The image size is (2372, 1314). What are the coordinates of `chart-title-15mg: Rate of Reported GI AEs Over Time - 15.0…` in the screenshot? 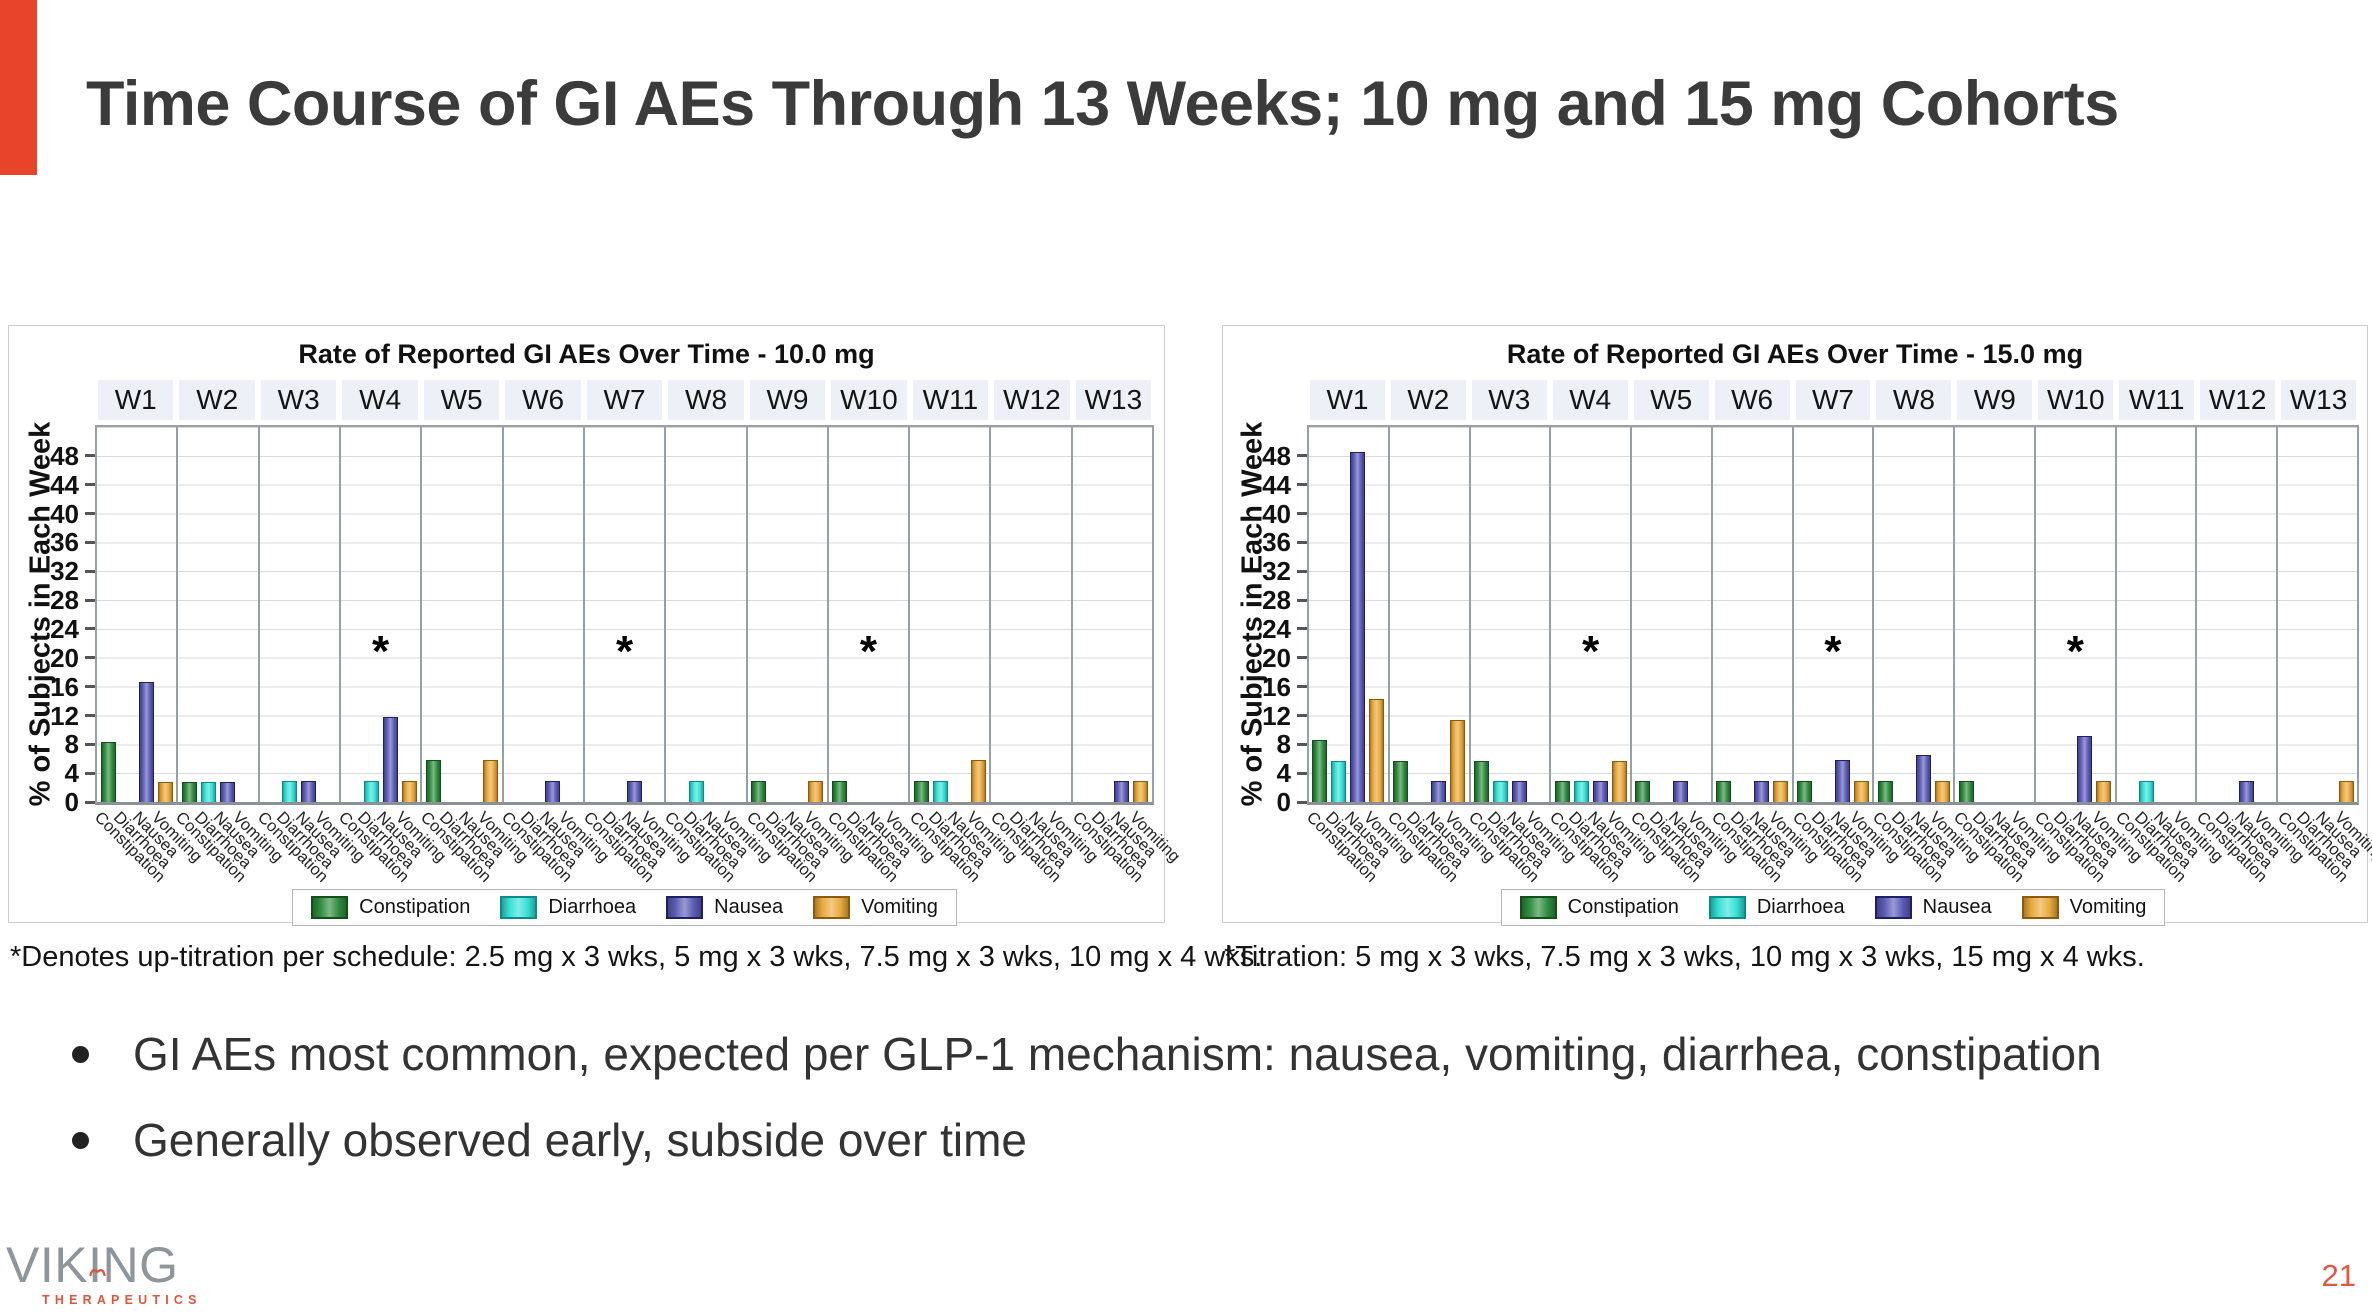 It's located at (1795, 354).